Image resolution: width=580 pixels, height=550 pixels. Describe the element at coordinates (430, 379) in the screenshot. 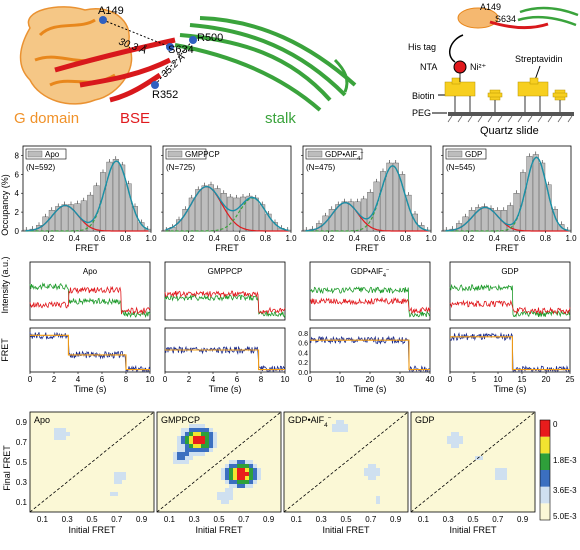

I see `x-tick-label: 40` at that location.